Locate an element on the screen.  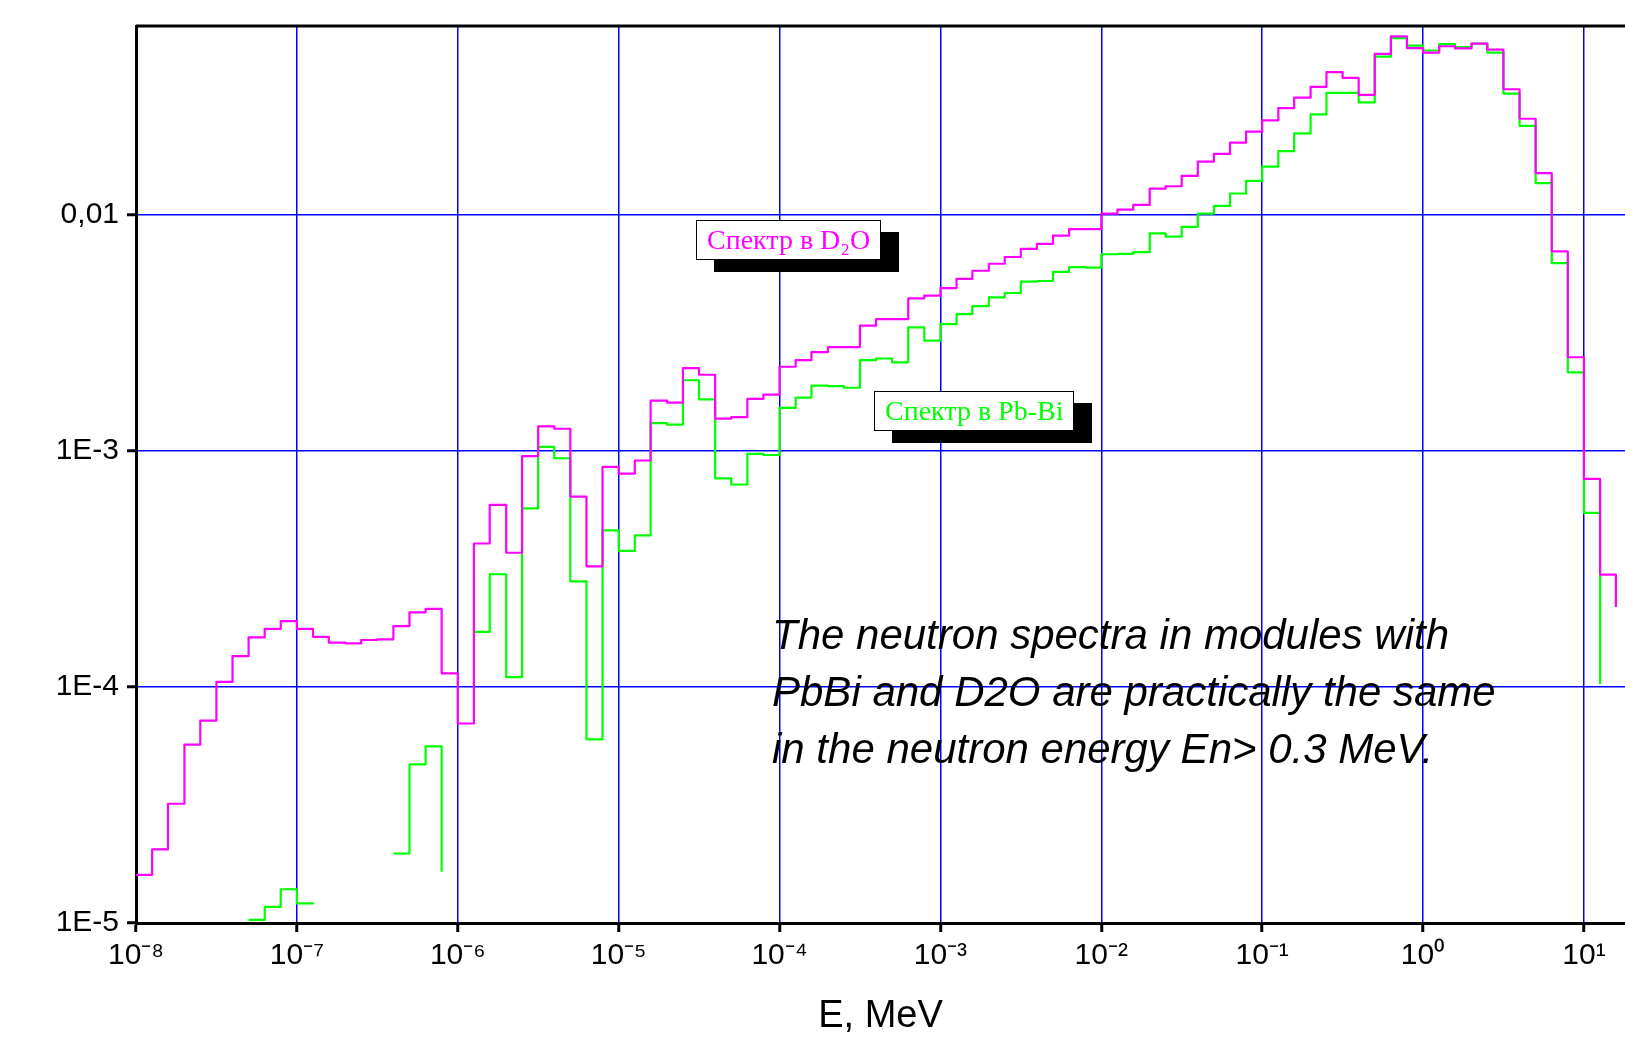
x-tick-label: 10⁻³ is located at coordinates (940, 954).